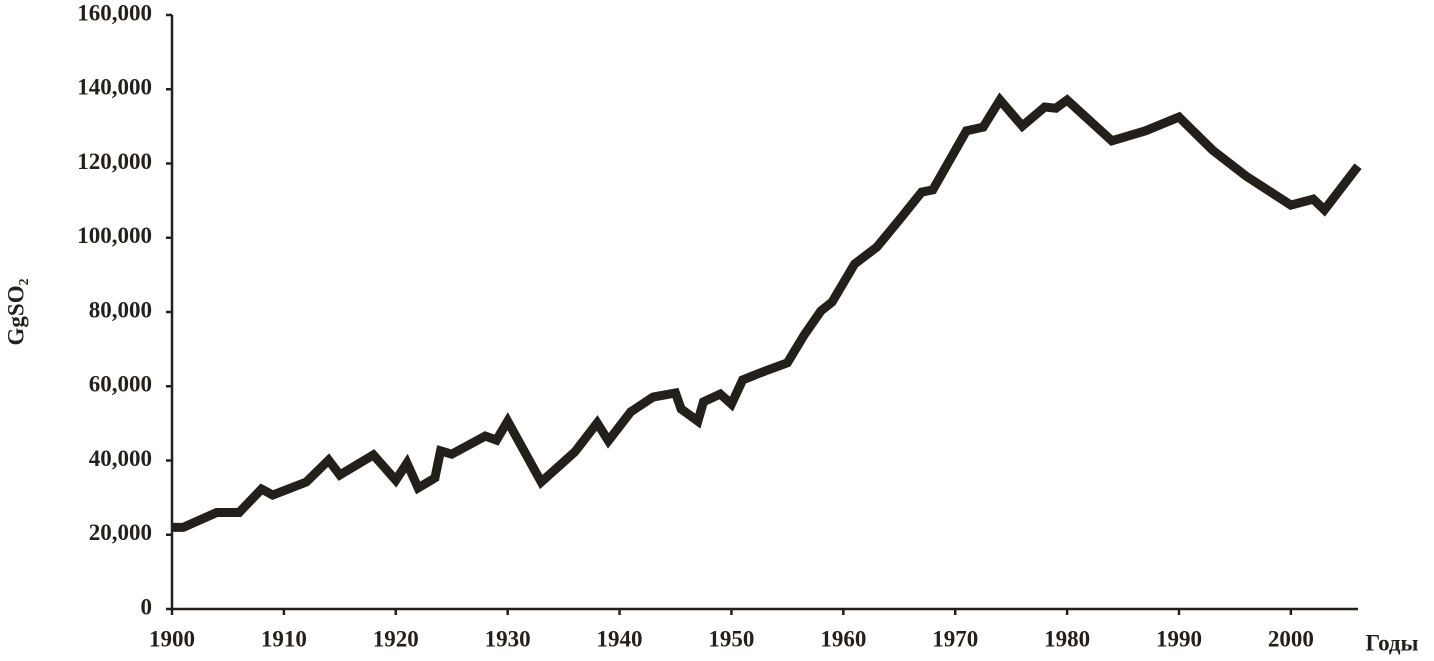 The image size is (1434, 661). Describe the element at coordinates (1179, 638) in the screenshot. I see `x-tick-label: 1990` at that location.